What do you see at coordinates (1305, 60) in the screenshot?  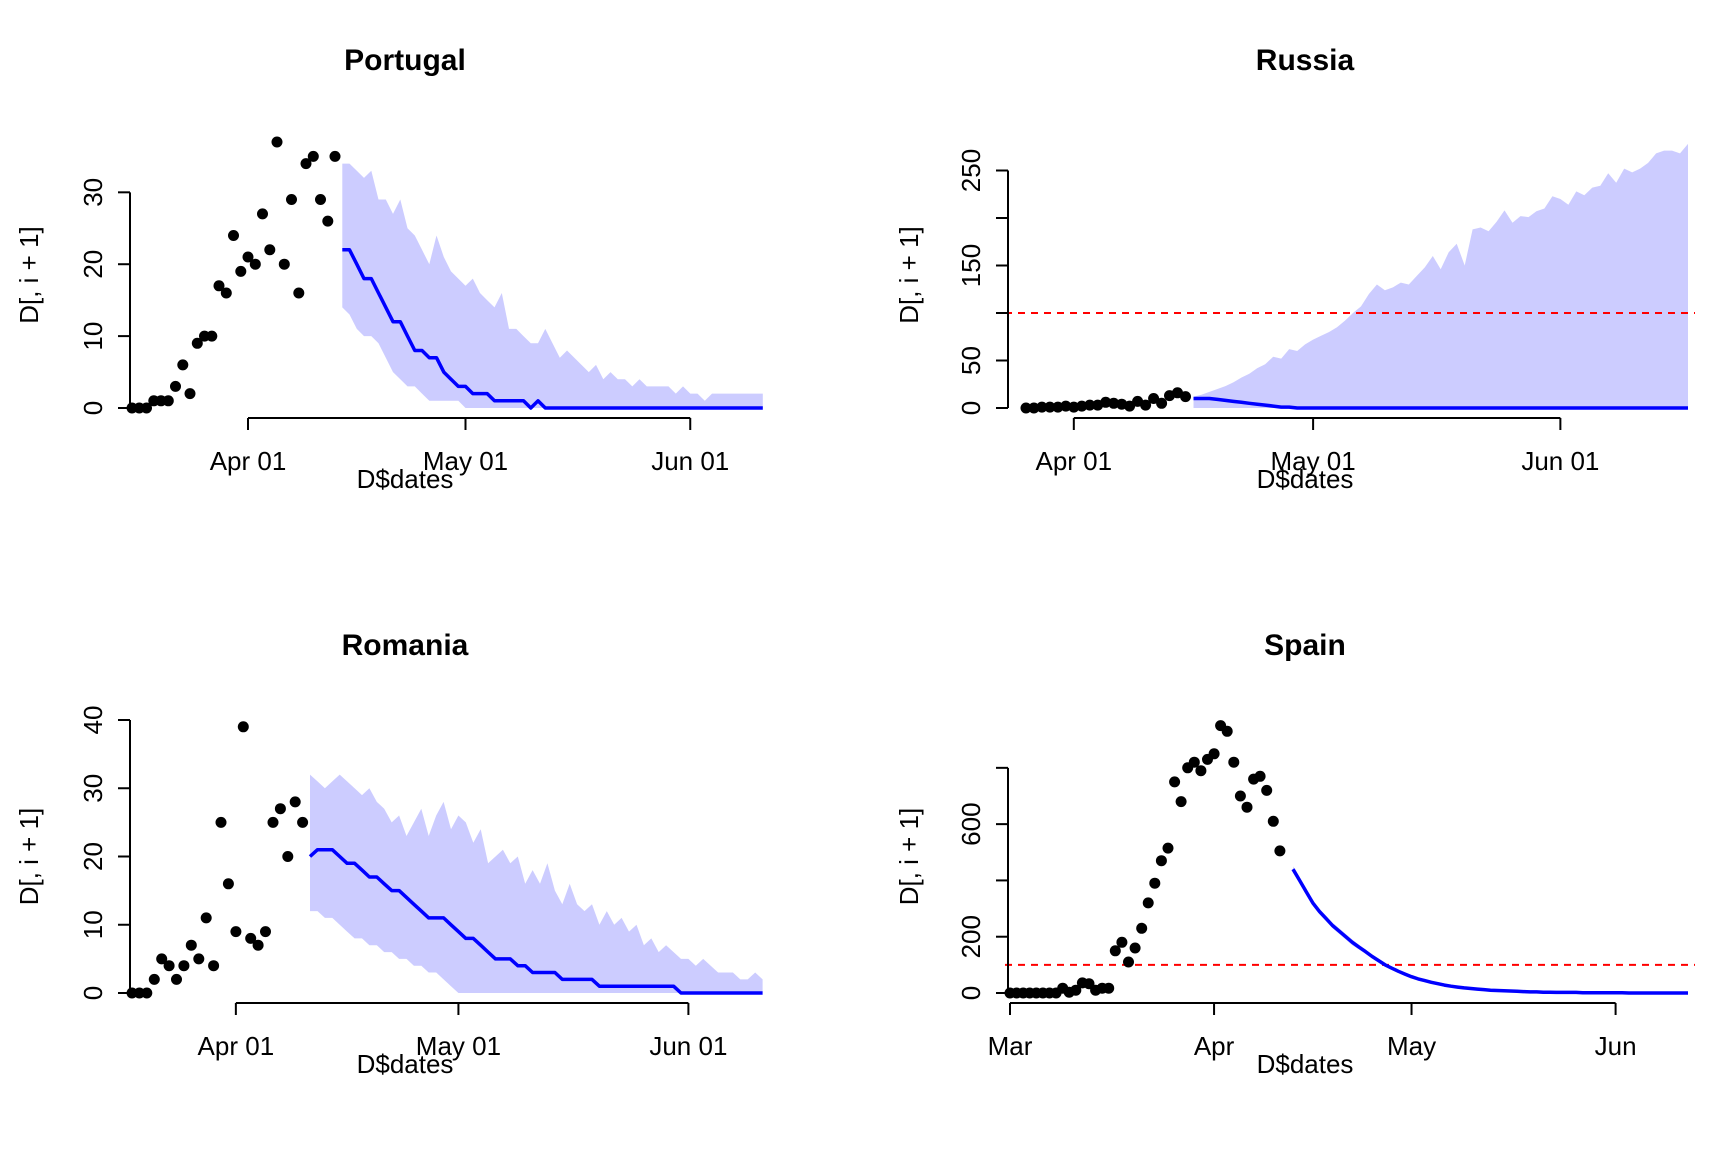 I see `chart-title: Russia` at bounding box center [1305, 60].